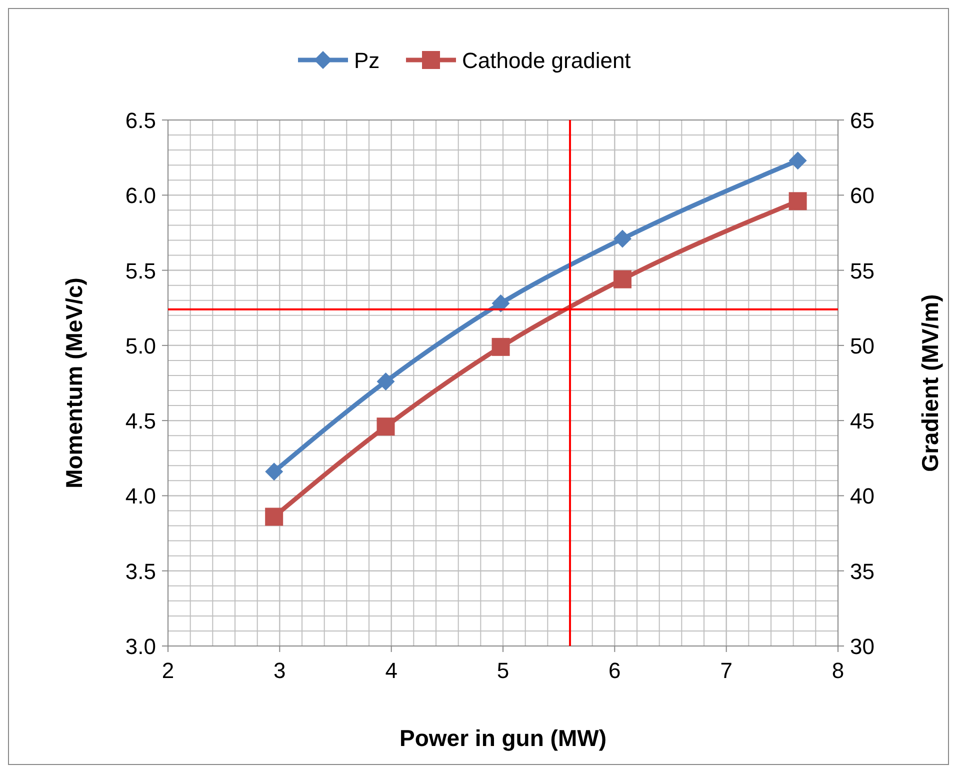  Describe the element at coordinates (862, 271) in the screenshot. I see `y2-tick-label: 55` at that location.